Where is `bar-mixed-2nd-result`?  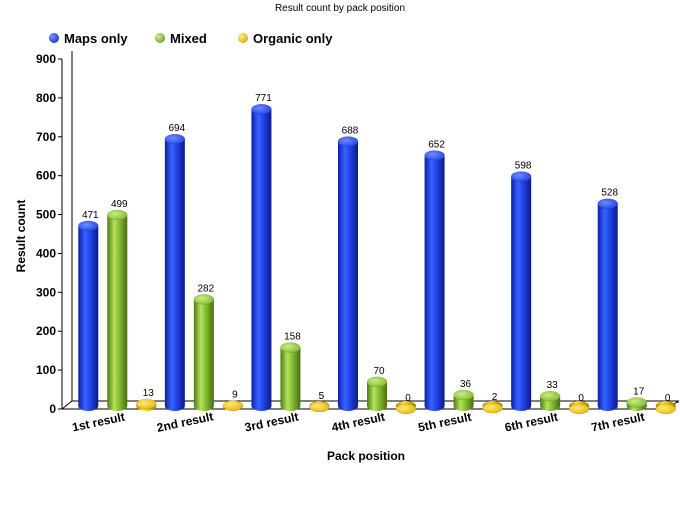
bar-mixed-2nd-result is located at coordinates (204, 353).